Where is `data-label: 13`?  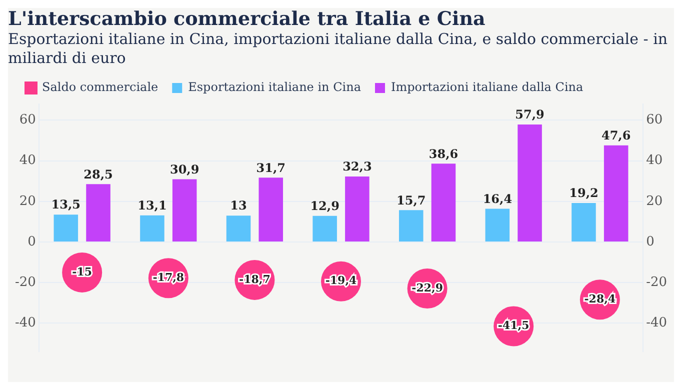
data-label: 13 is located at coordinates (238, 205).